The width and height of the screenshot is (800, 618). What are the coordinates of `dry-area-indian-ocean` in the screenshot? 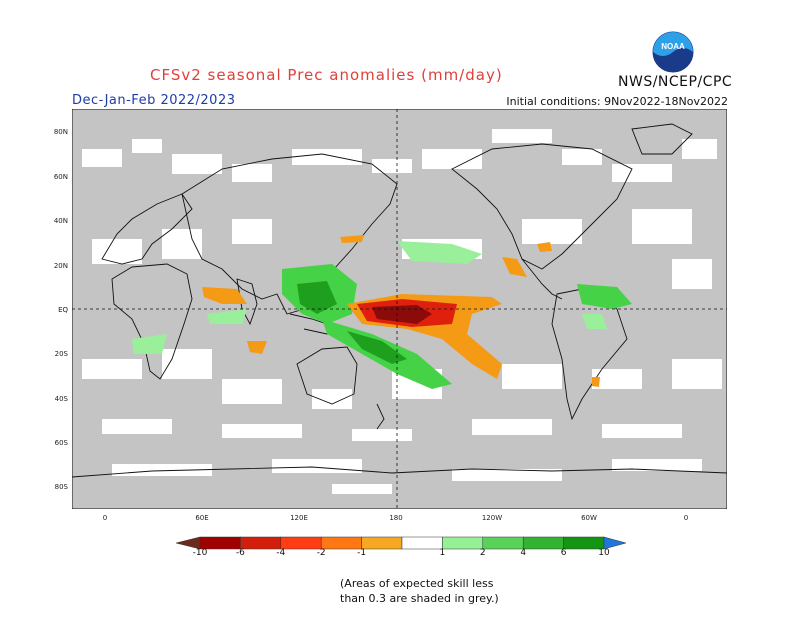 It's located at (224, 295).